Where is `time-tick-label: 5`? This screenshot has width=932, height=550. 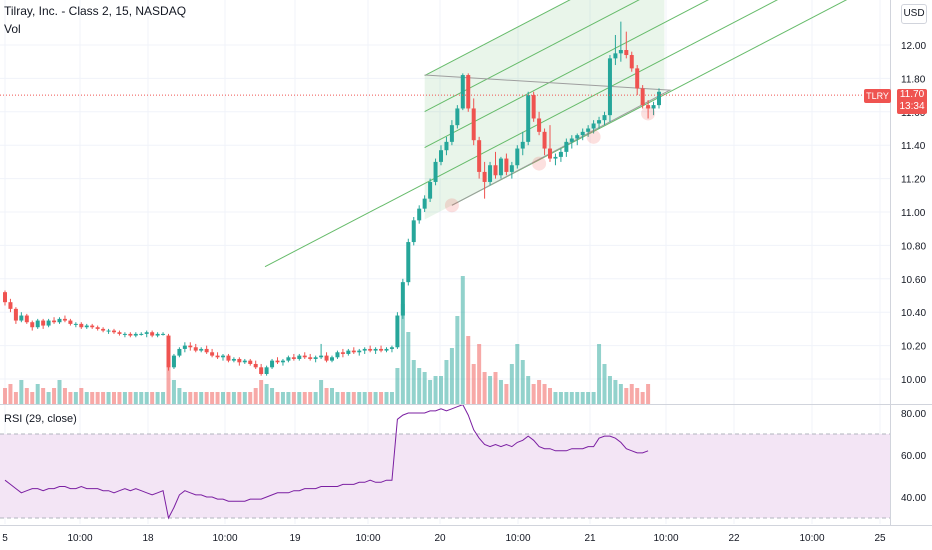 time-tick-label: 5 is located at coordinates (5, 538).